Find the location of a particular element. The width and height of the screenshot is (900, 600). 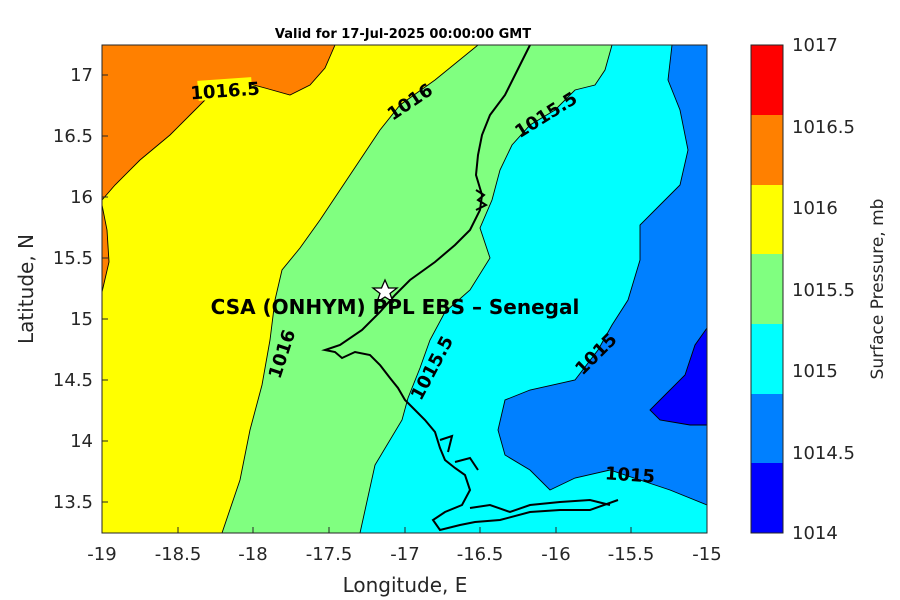

y-tick-label: 16.5 is located at coordinates (73, 136).